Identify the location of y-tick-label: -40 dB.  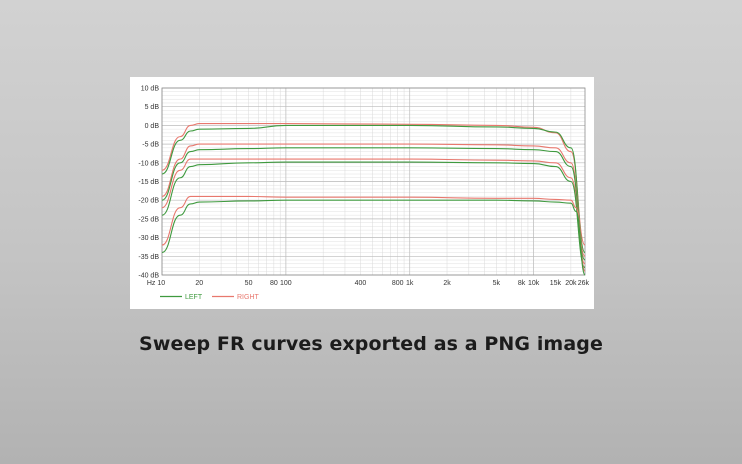
(148, 276).